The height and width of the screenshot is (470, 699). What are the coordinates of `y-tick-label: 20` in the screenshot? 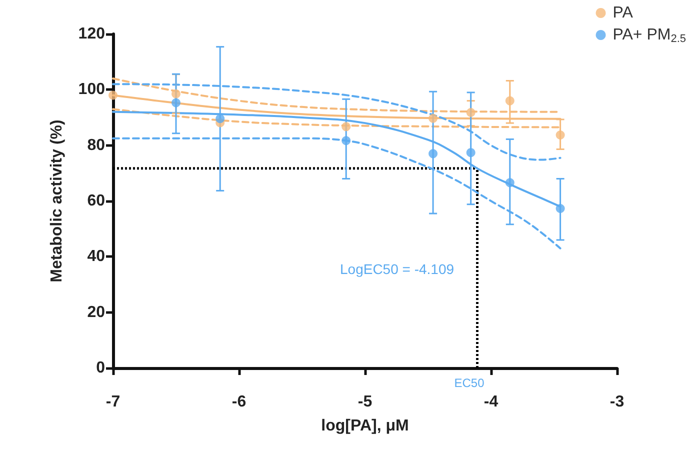 It's located at (96, 312).